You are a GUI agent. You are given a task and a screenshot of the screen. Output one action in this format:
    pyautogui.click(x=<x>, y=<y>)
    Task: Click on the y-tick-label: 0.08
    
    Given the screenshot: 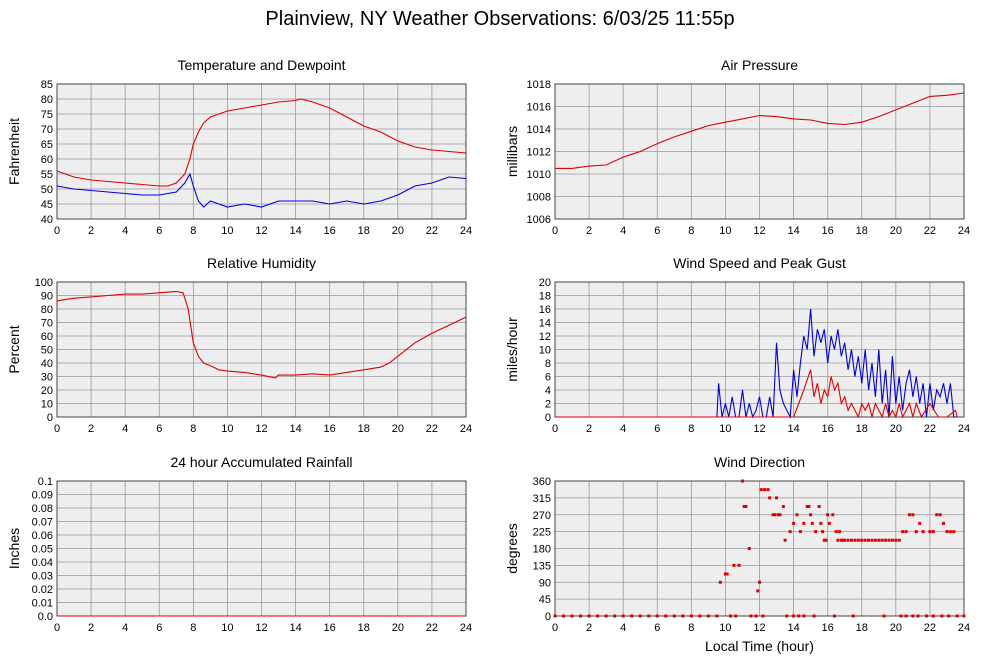 What is the action you would take?
    pyautogui.click(x=42, y=509)
    